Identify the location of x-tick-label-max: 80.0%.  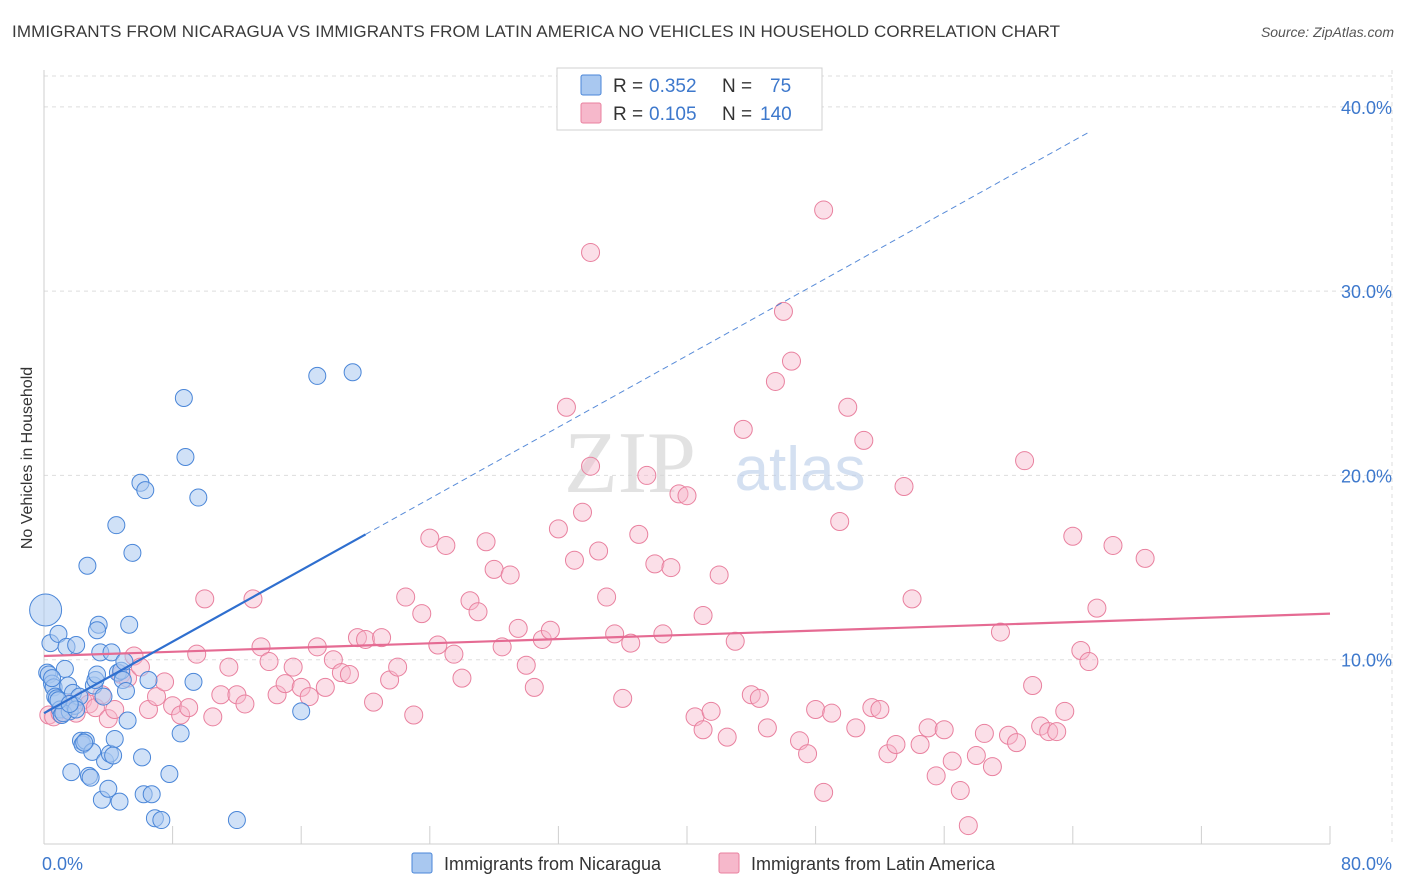
(1366, 864).